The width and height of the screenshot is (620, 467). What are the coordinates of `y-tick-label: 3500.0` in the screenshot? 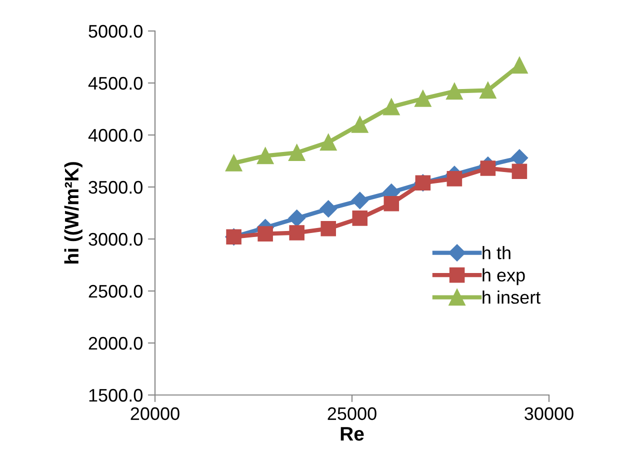 It's located at (115, 187).